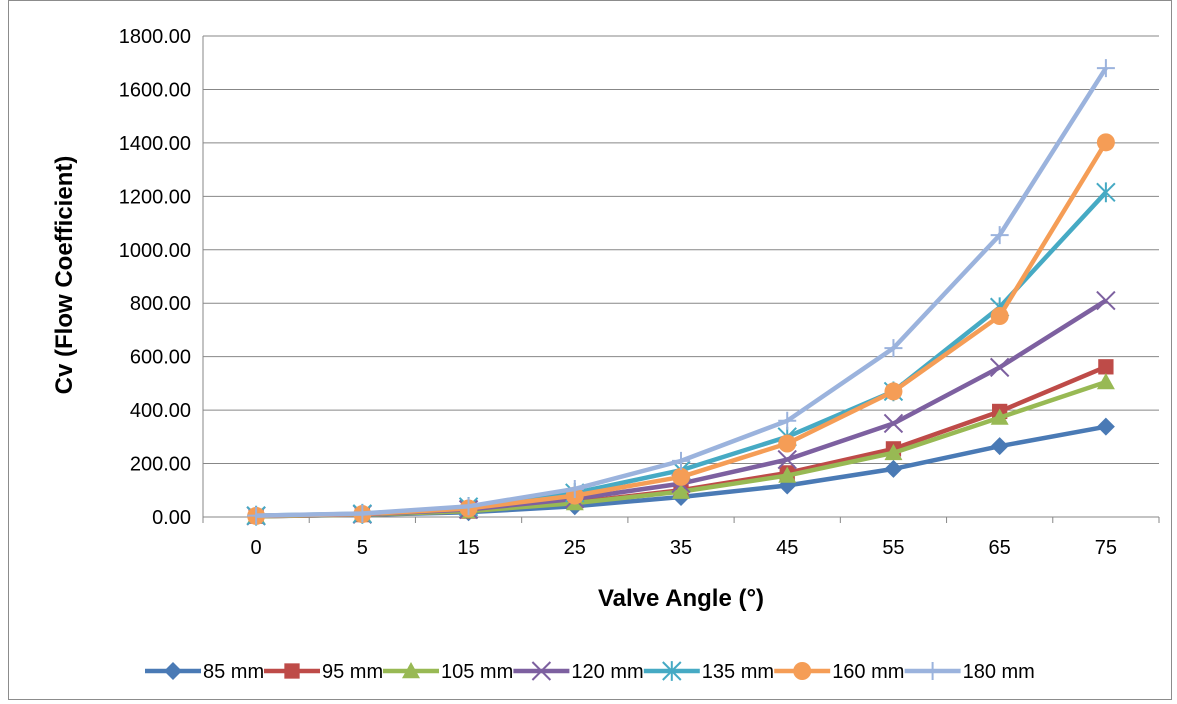 Image resolution: width=1177 pixels, height=704 pixels. Describe the element at coordinates (155, 37) in the screenshot. I see `y-tick-label: 1800.00` at that location.